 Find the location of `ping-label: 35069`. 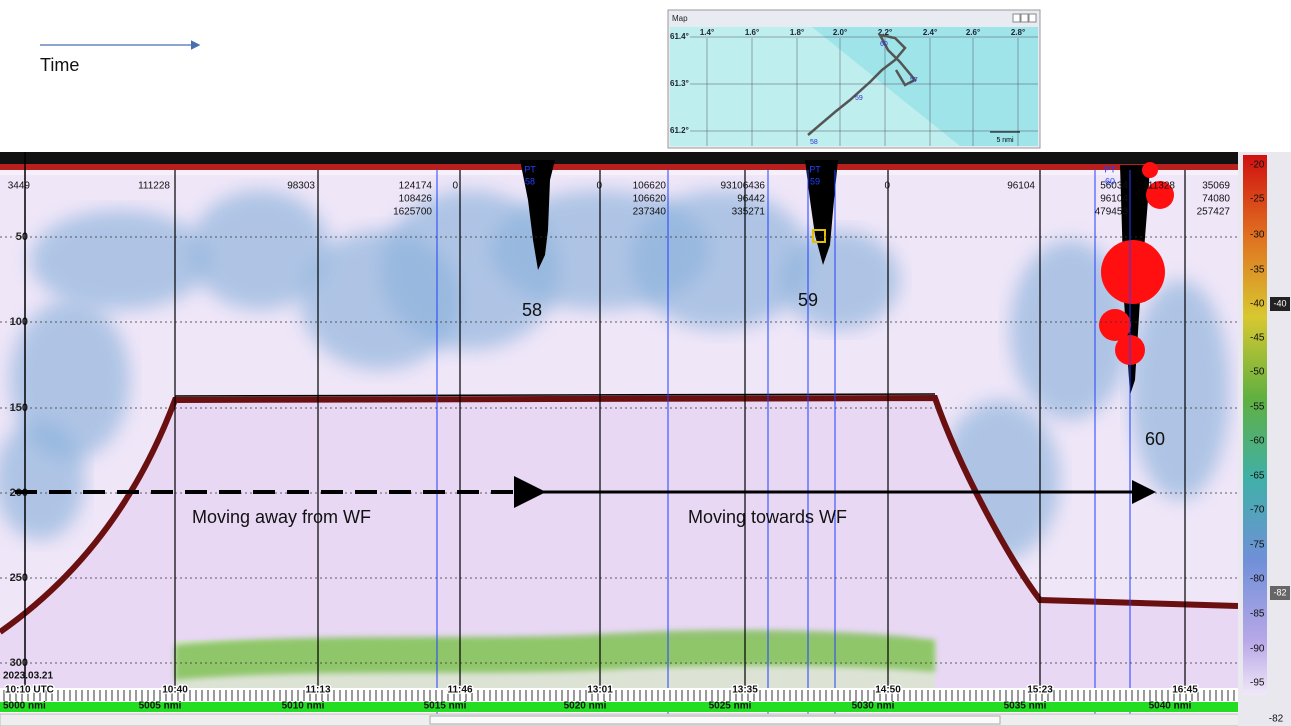

ping-label: 35069 is located at coordinates (1216, 186).